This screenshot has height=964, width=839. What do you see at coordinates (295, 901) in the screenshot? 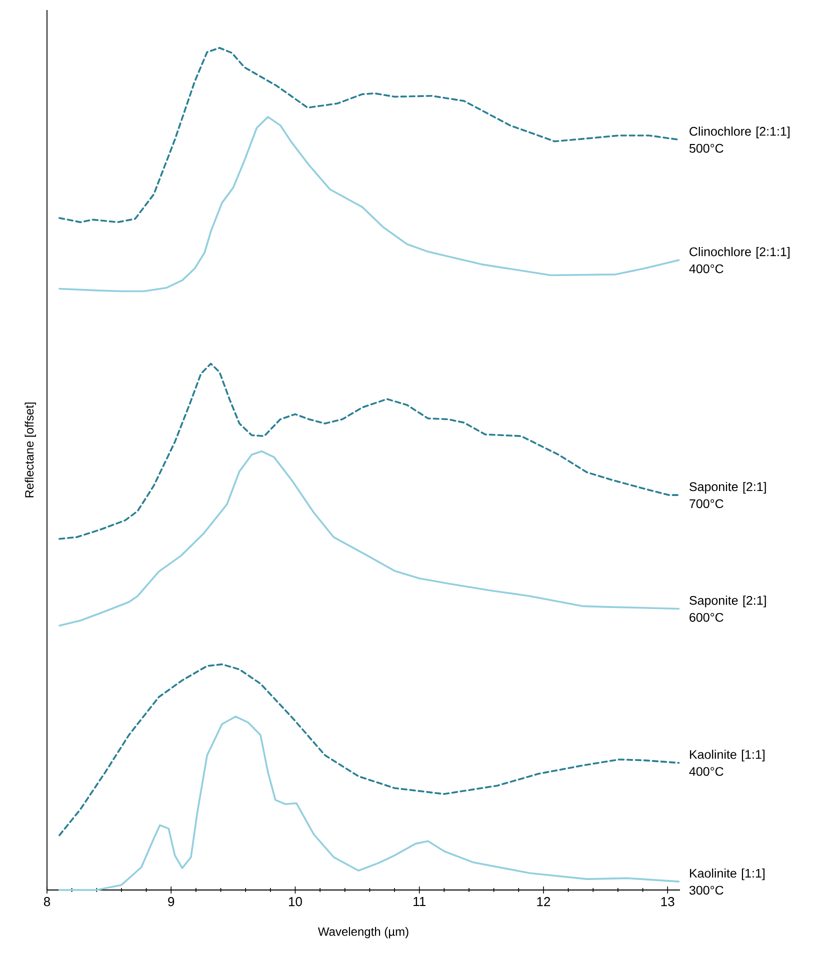
I see `x-tick-label: 10` at bounding box center [295, 901].